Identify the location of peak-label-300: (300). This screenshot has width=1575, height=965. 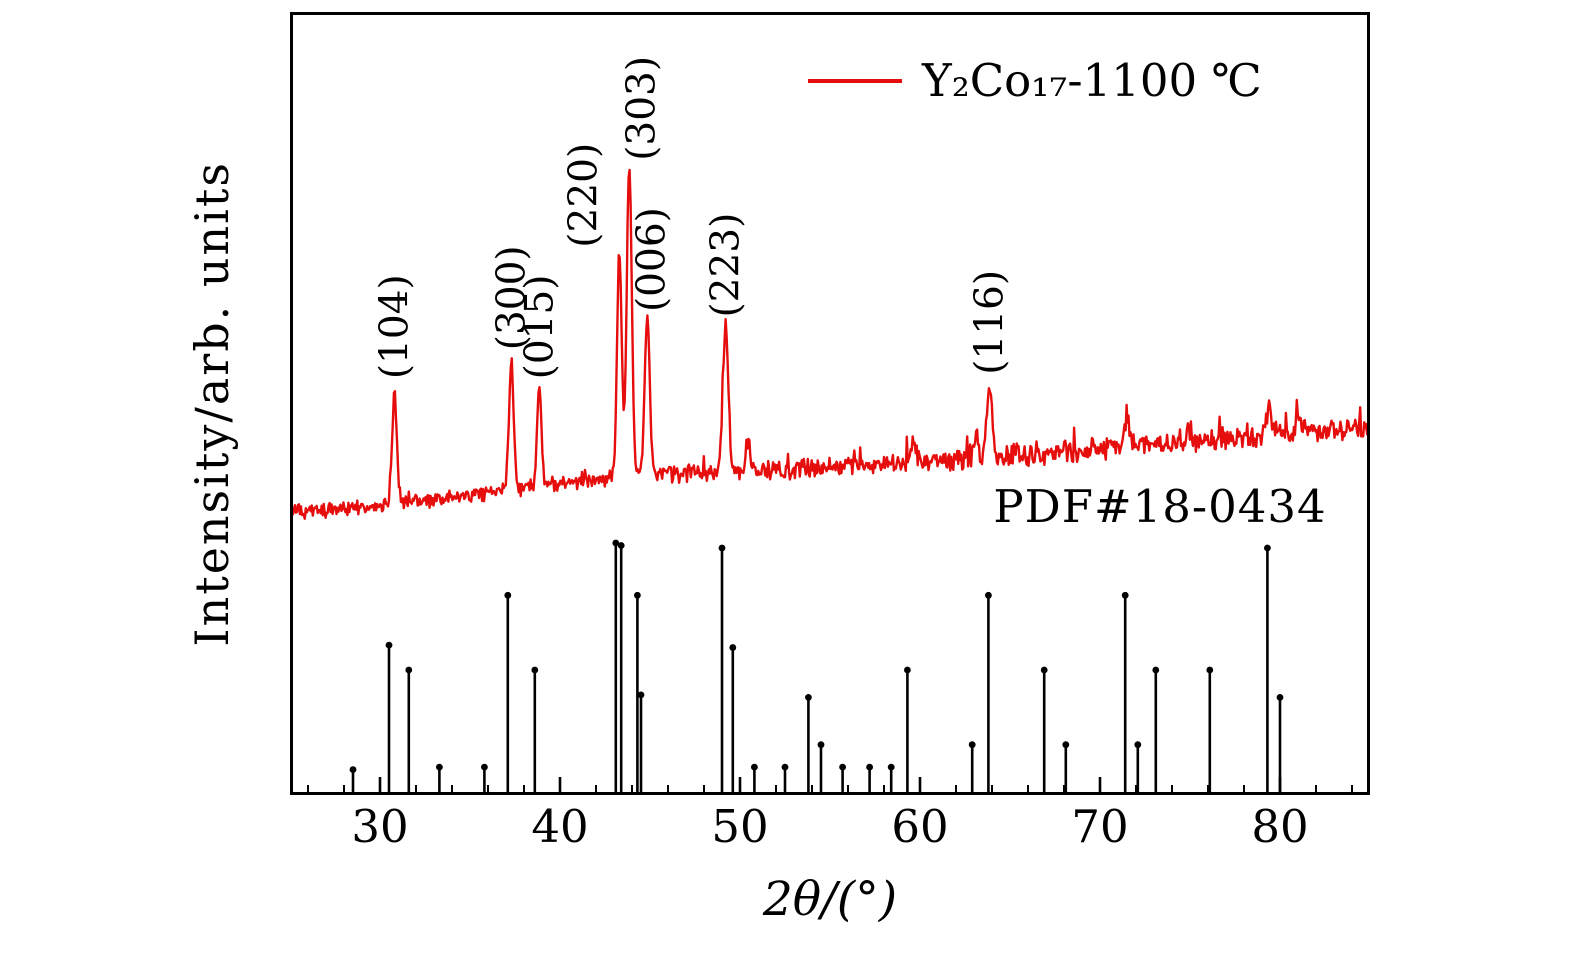
(511, 297).